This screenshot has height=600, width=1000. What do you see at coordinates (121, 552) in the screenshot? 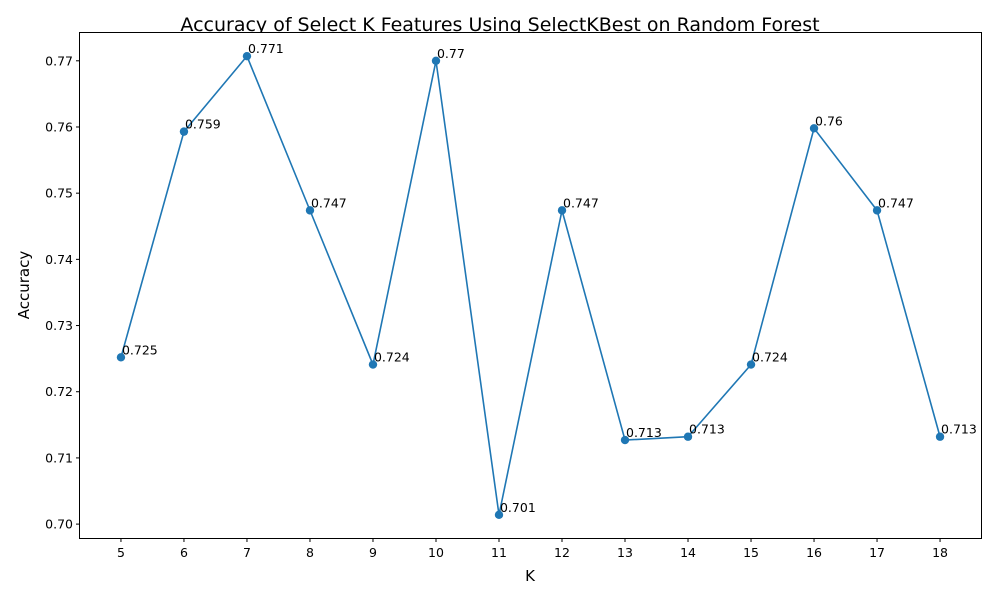
I see `x-tick-label: 5` at bounding box center [121, 552].